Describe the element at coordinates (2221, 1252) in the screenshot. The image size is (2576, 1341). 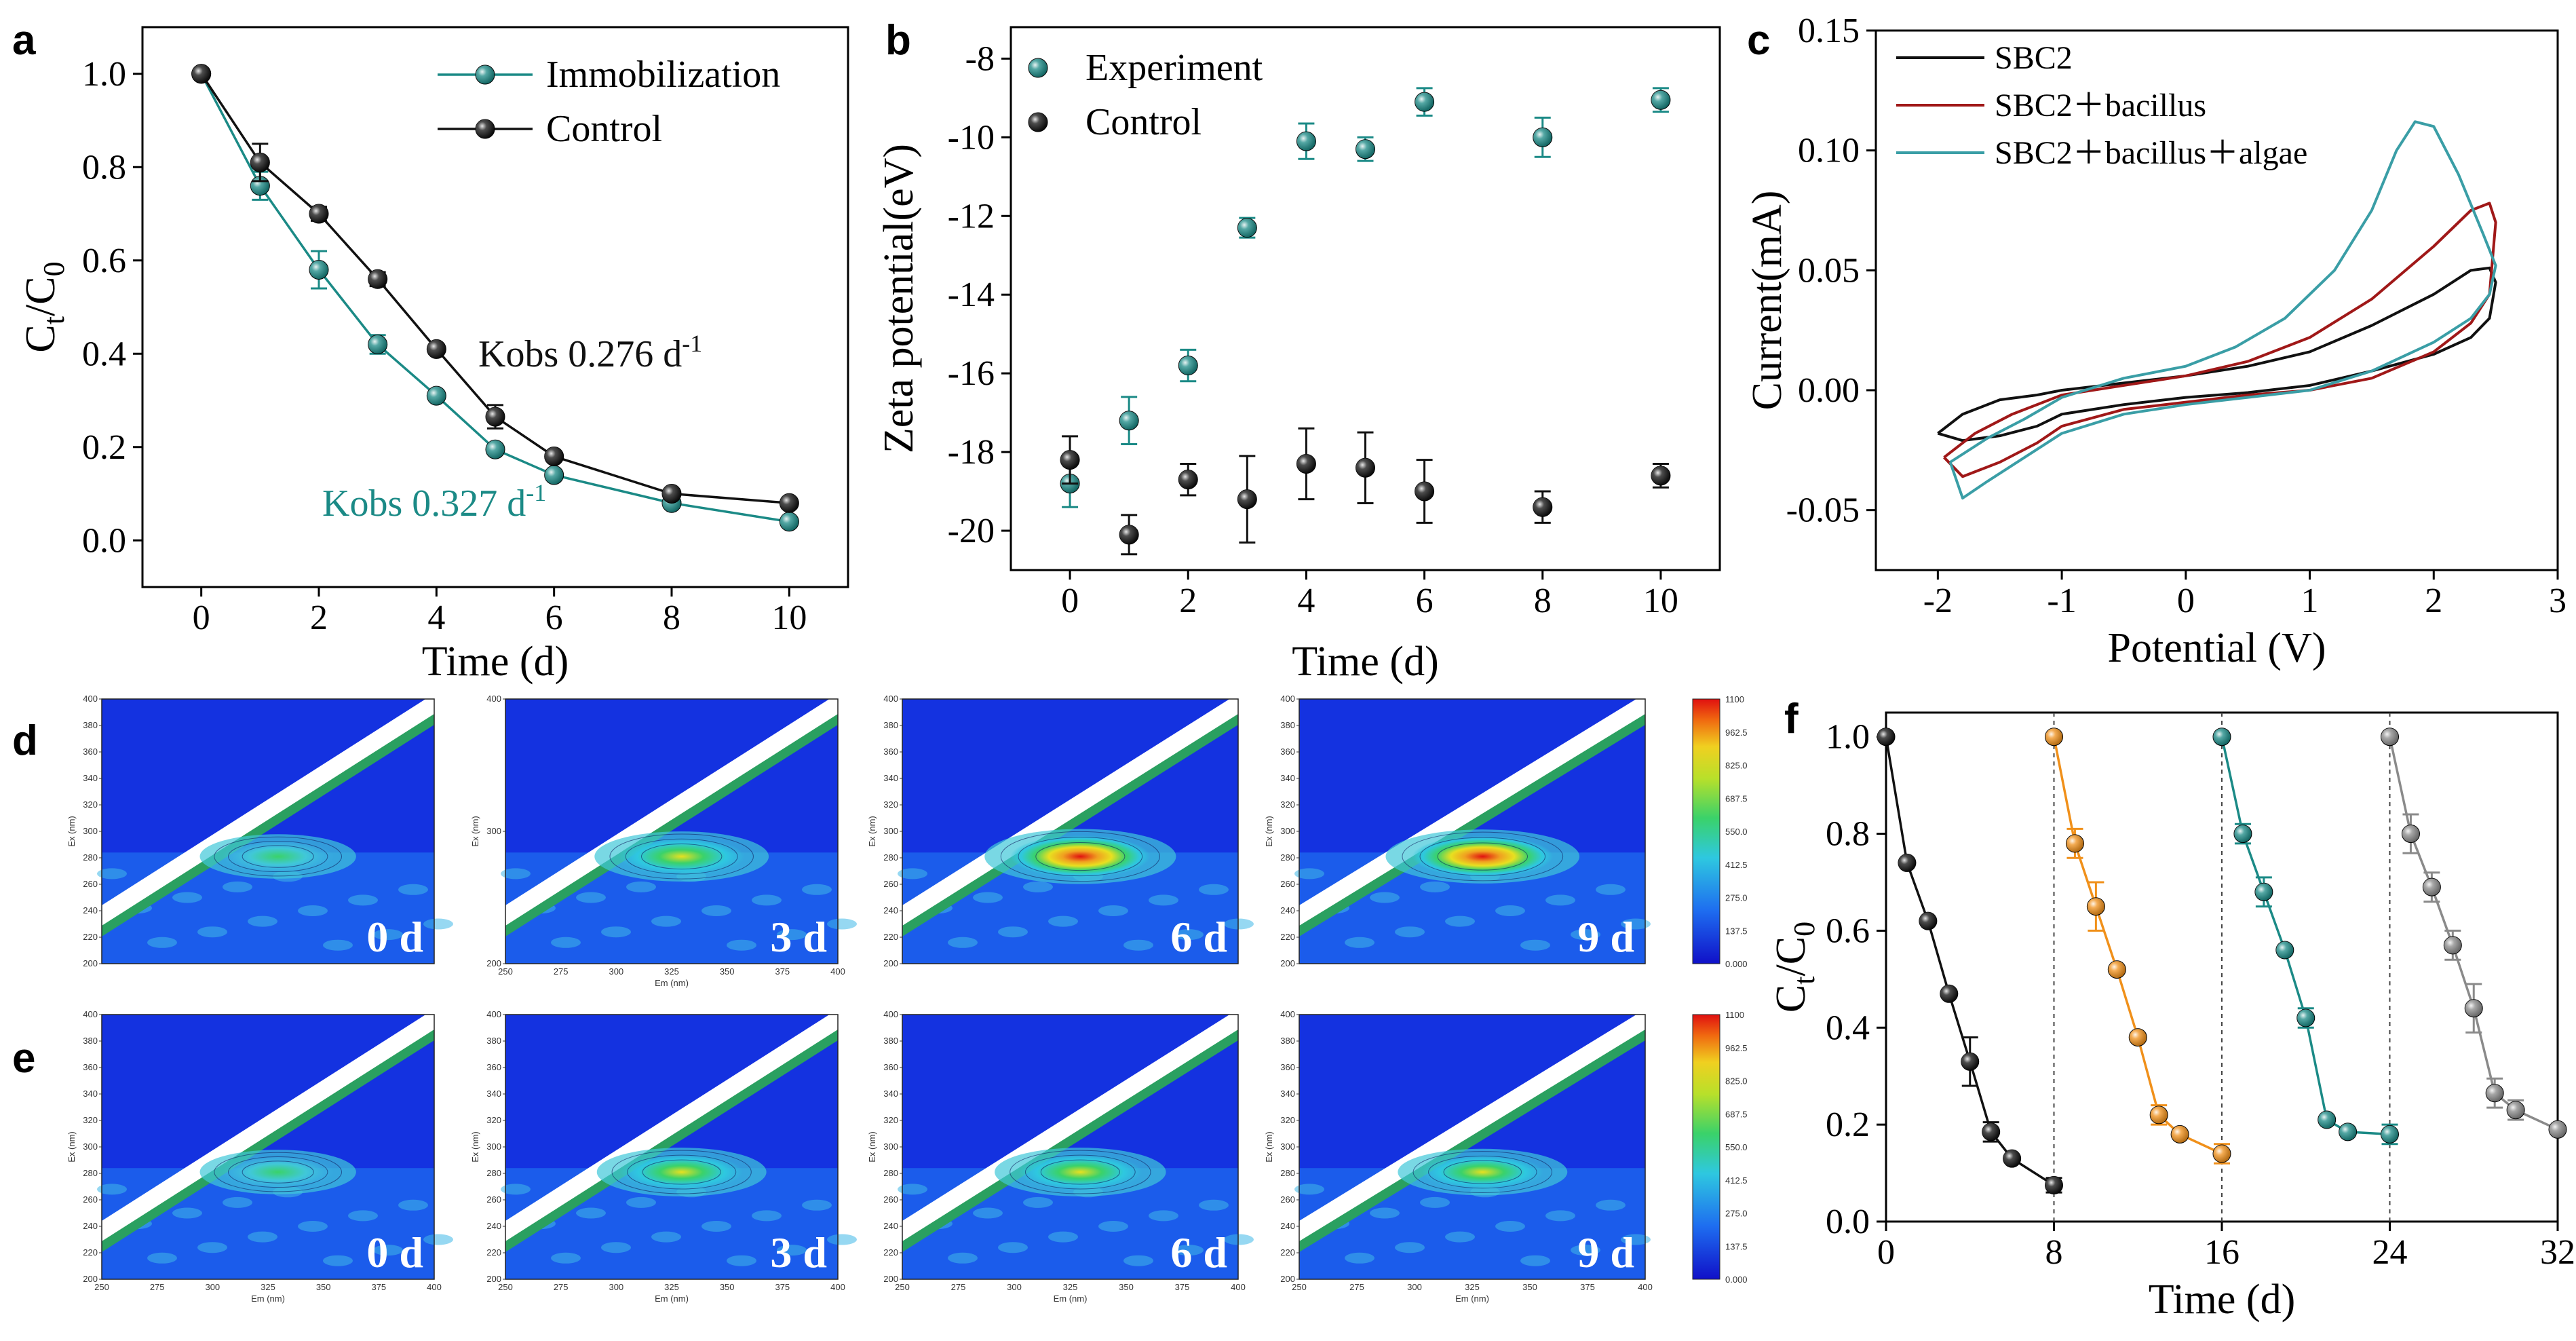
I see `x-tick-label: 16` at that location.